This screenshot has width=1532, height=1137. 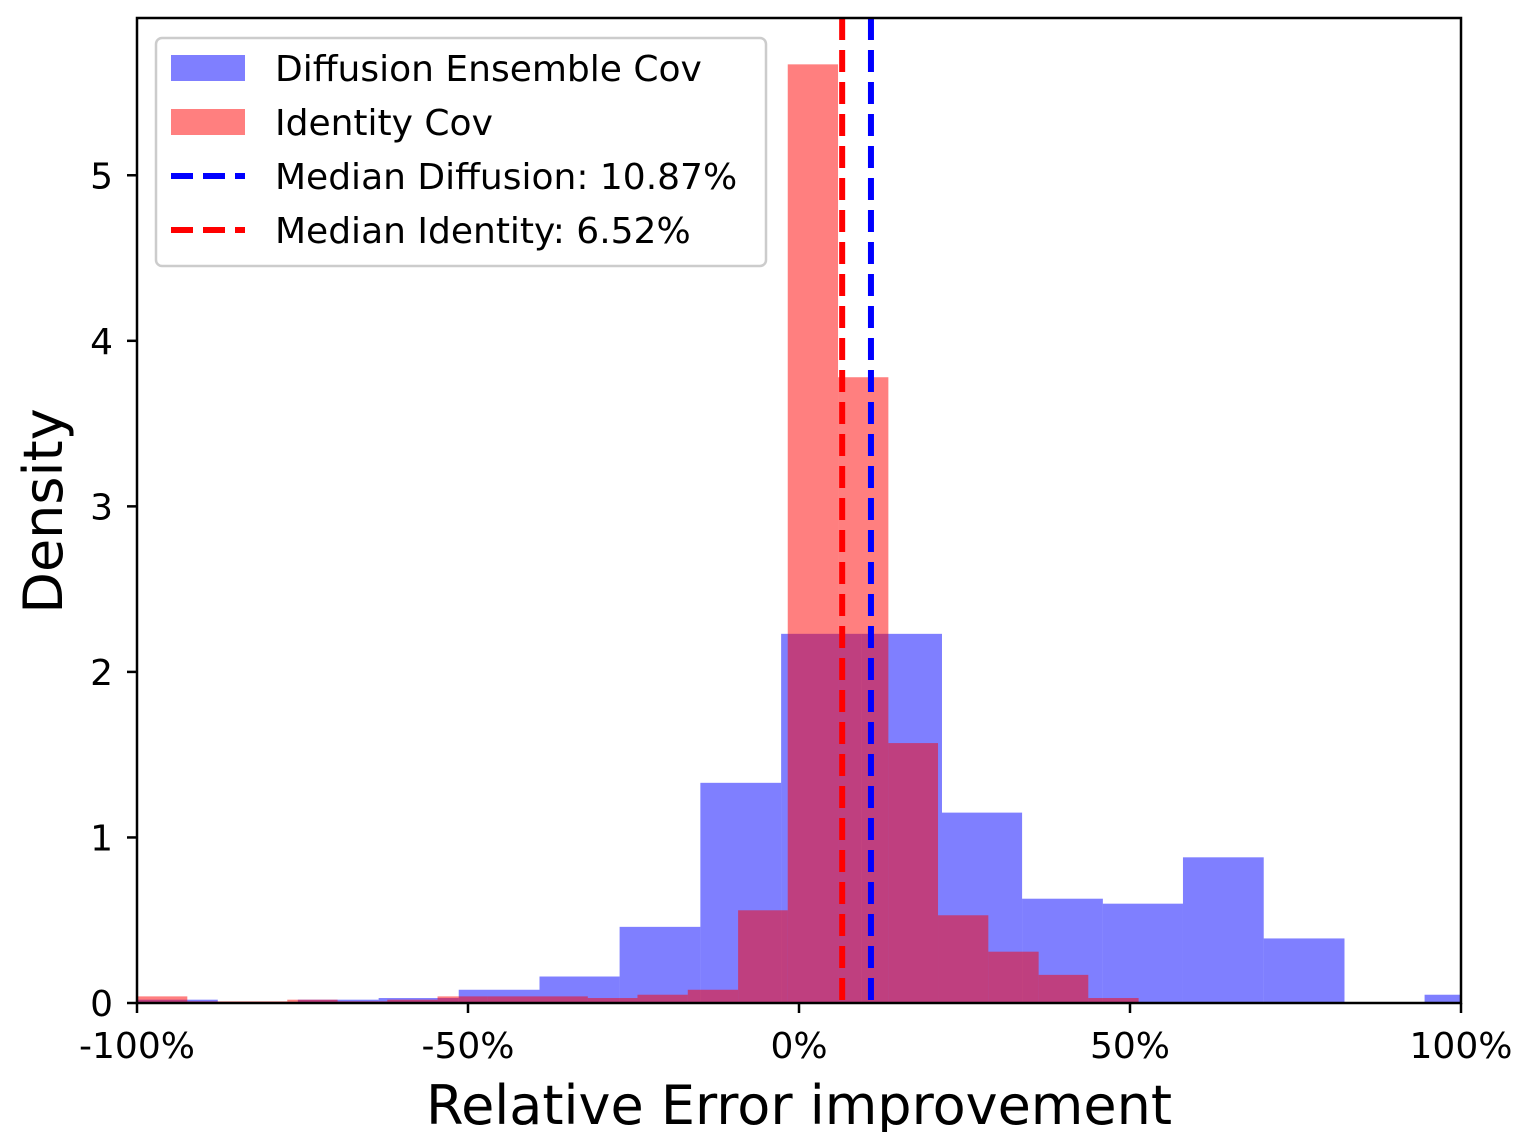 What do you see at coordinates (483, 231) in the screenshot?
I see `legend-label-3: Median Identity: 6.52%` at bounding box center [483, 231].